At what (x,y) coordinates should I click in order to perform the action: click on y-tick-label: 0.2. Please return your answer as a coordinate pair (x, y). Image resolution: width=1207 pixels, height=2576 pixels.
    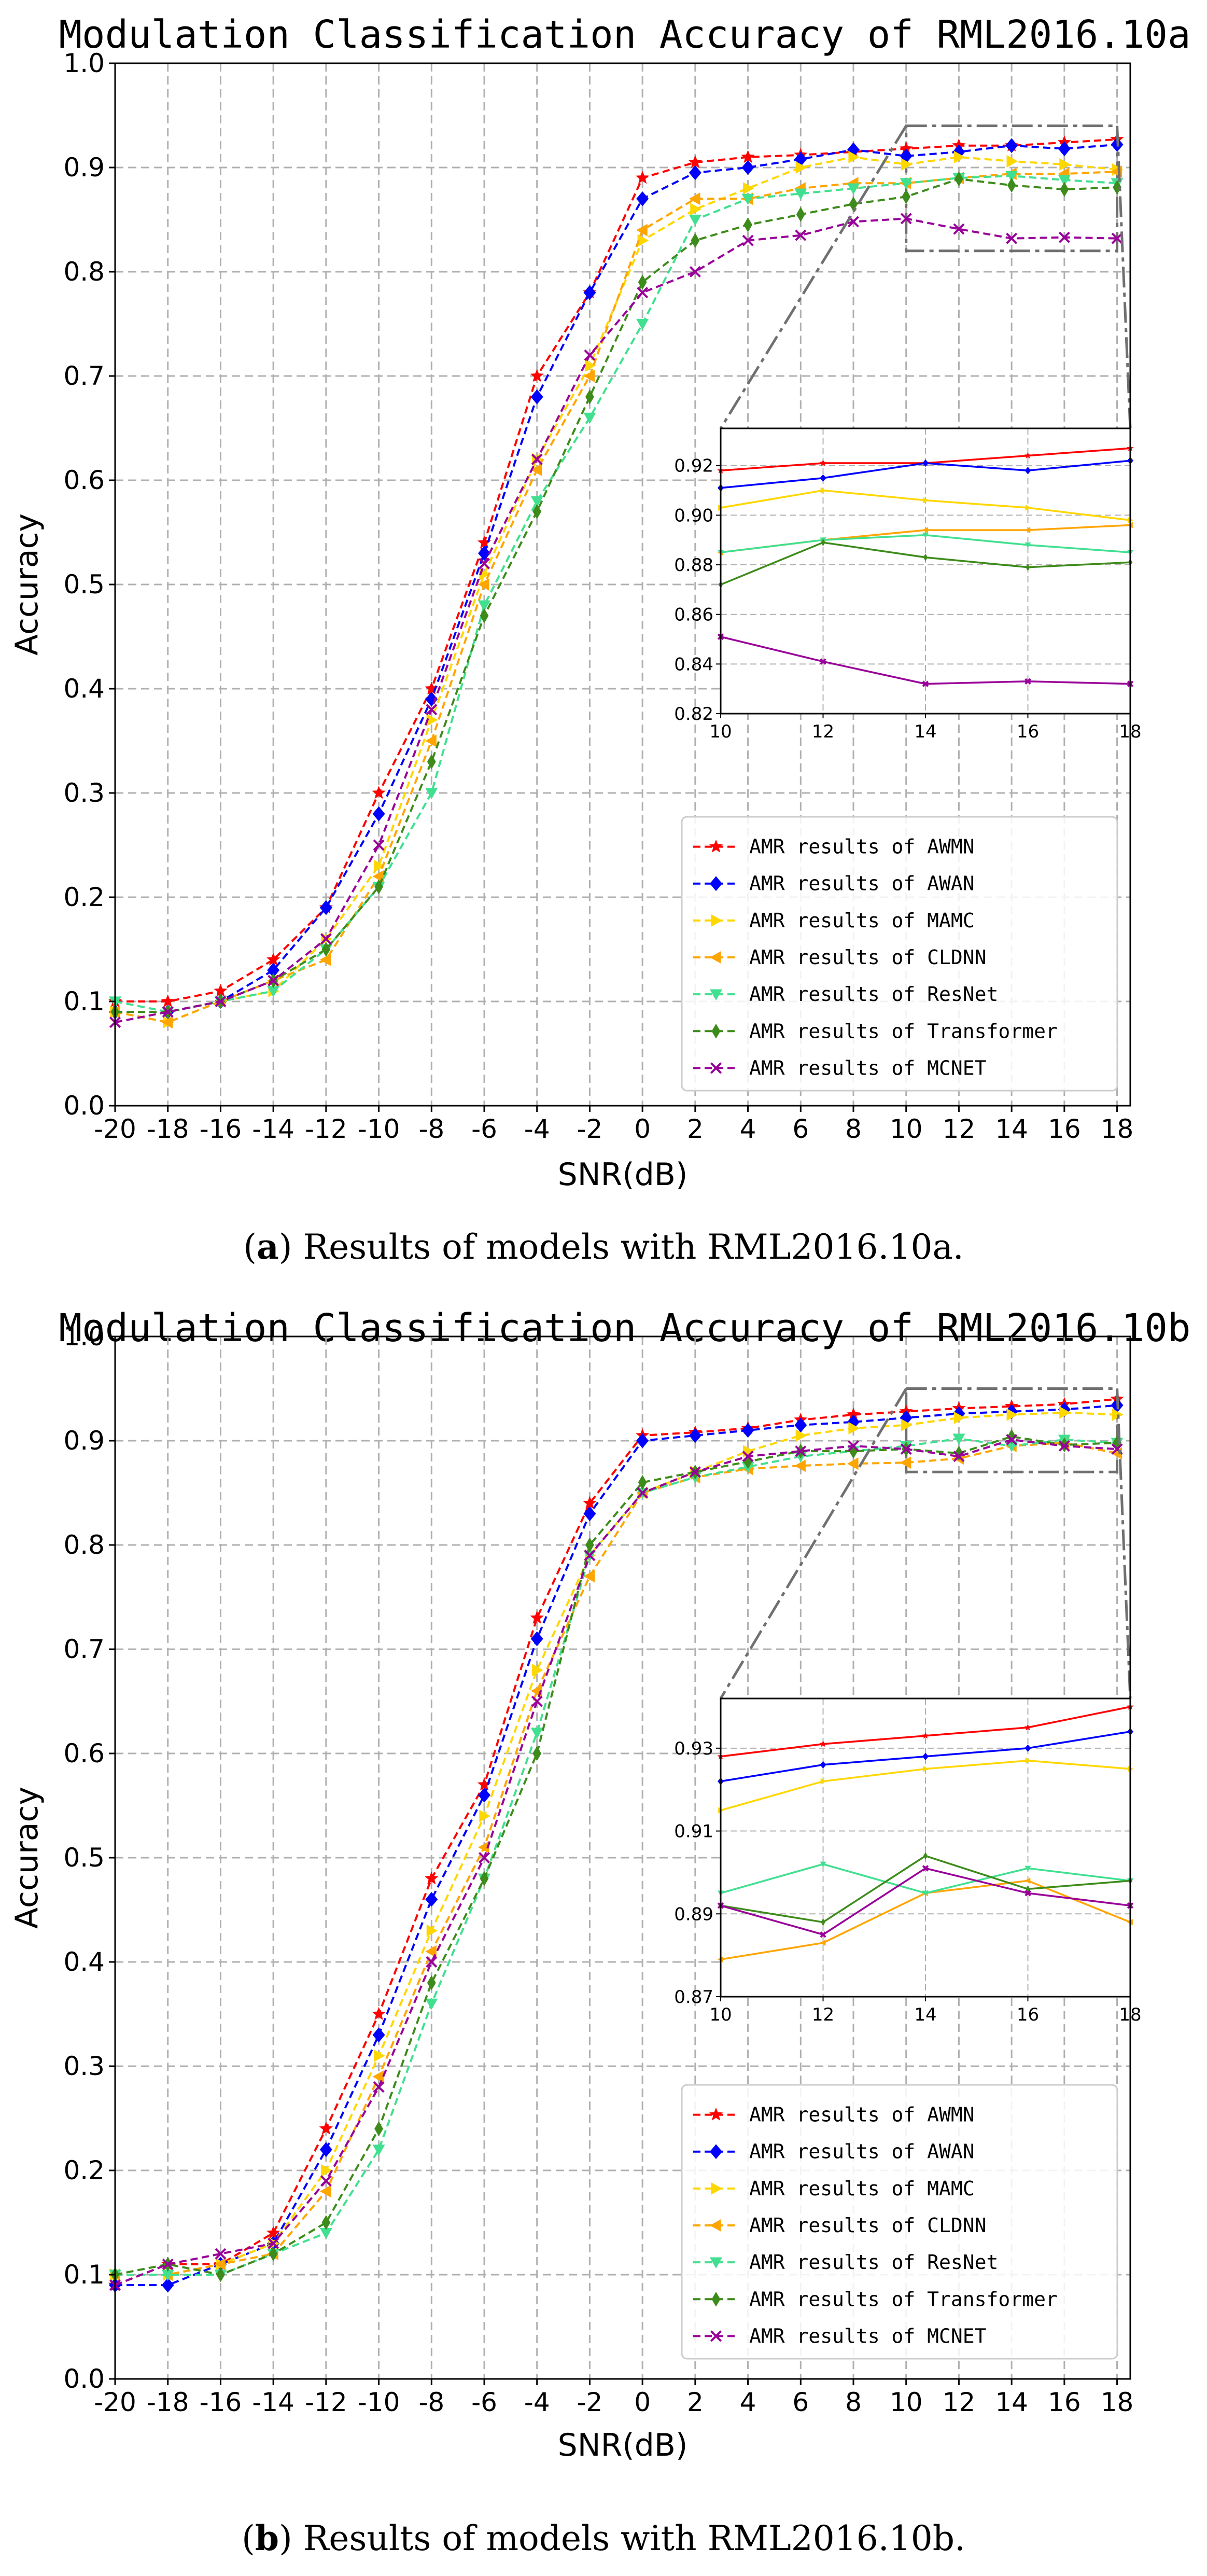
    Looking at the image, I should click on (84, 897).